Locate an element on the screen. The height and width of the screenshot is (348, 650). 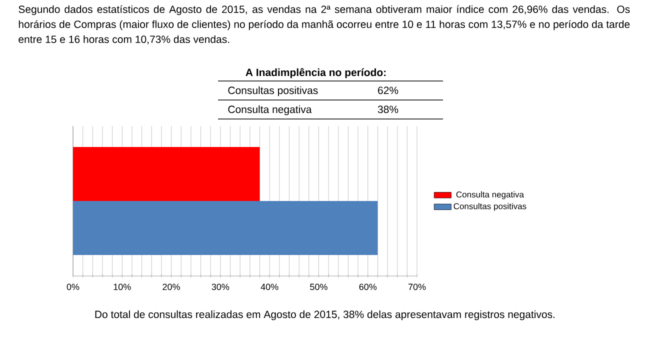
legend-label: Consultas positivas is located at coordinates (490, 207).